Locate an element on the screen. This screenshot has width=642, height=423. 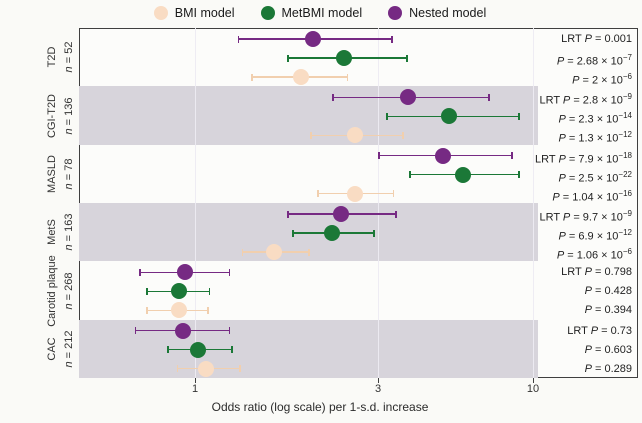
legend-item: Nested model is located at coordinates (437, 13).